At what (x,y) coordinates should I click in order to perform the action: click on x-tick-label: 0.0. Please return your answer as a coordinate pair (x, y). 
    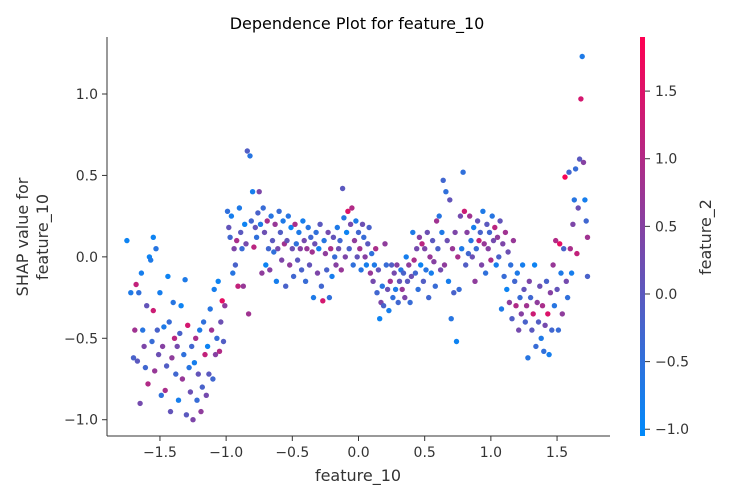
    Looking at the image, I should click on (358, 453).